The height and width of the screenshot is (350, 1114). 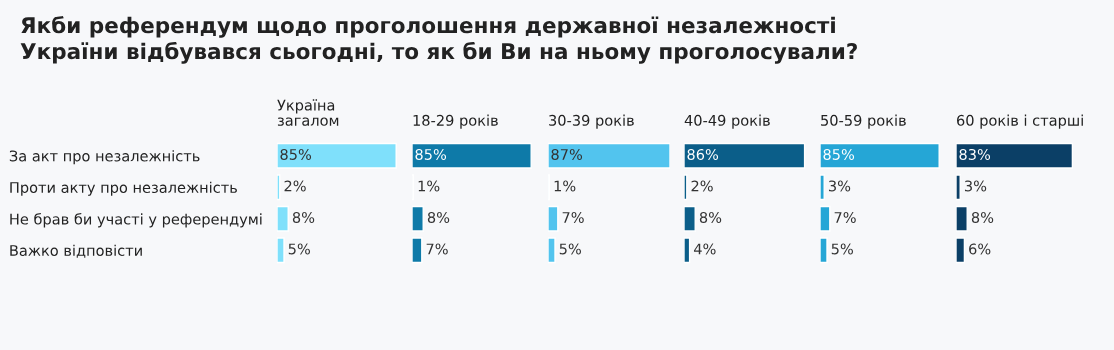 I want to click on y-tick-label: За акт про незалежність, so click(x=104, y=157).